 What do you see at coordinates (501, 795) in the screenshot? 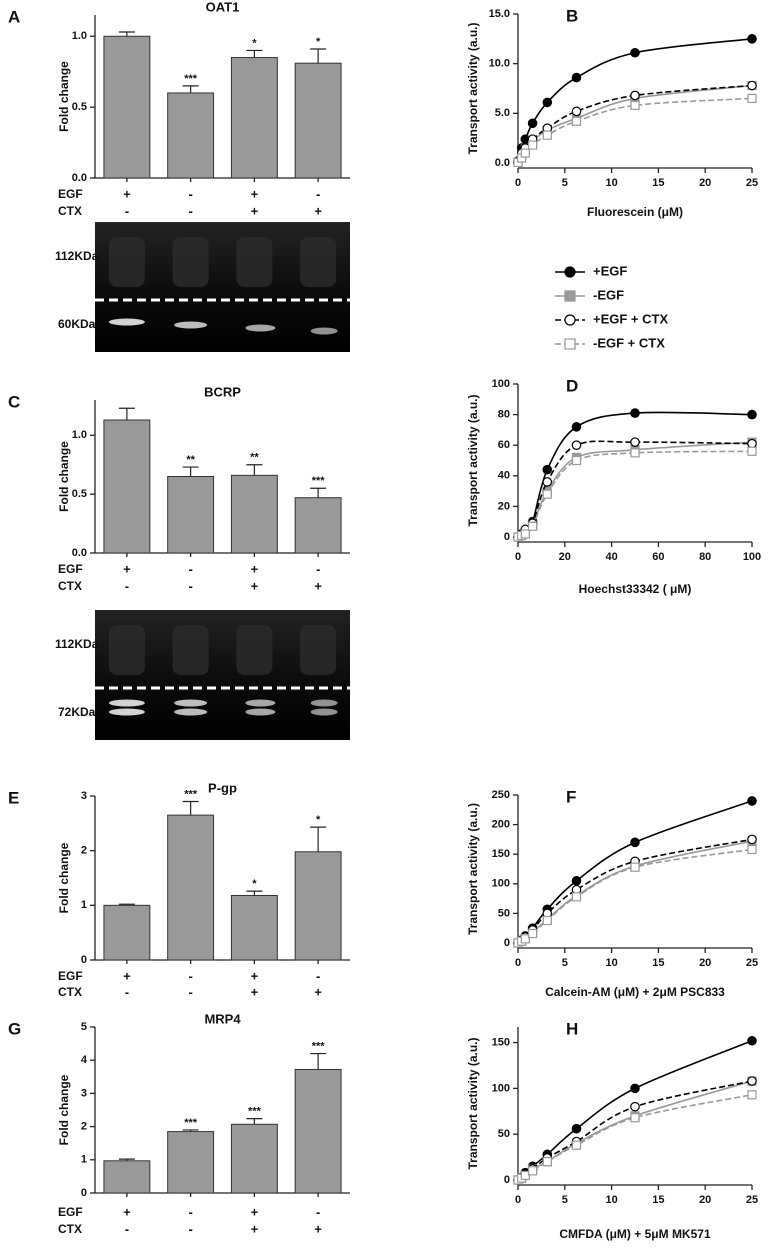
I see `y-tick-label: 250` at bounding box center [501, 795].